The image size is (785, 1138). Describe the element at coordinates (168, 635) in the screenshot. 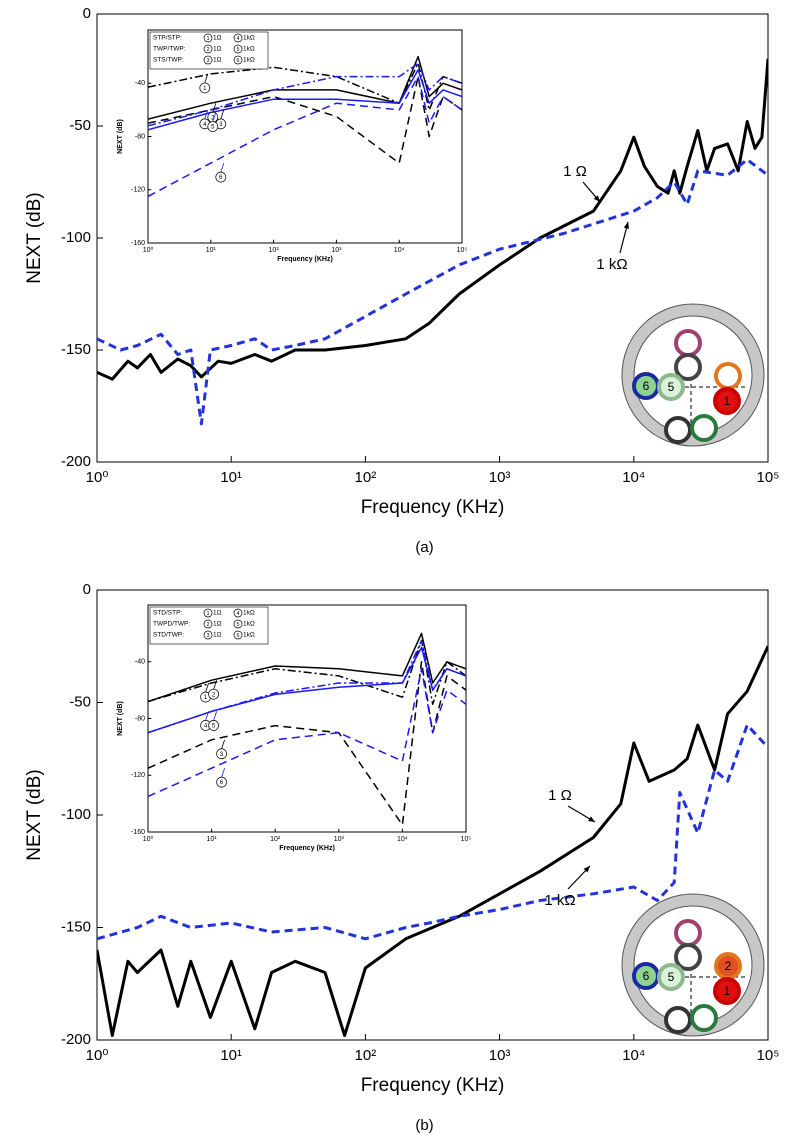

I see `legend-label: STD/TWP:` at that location.